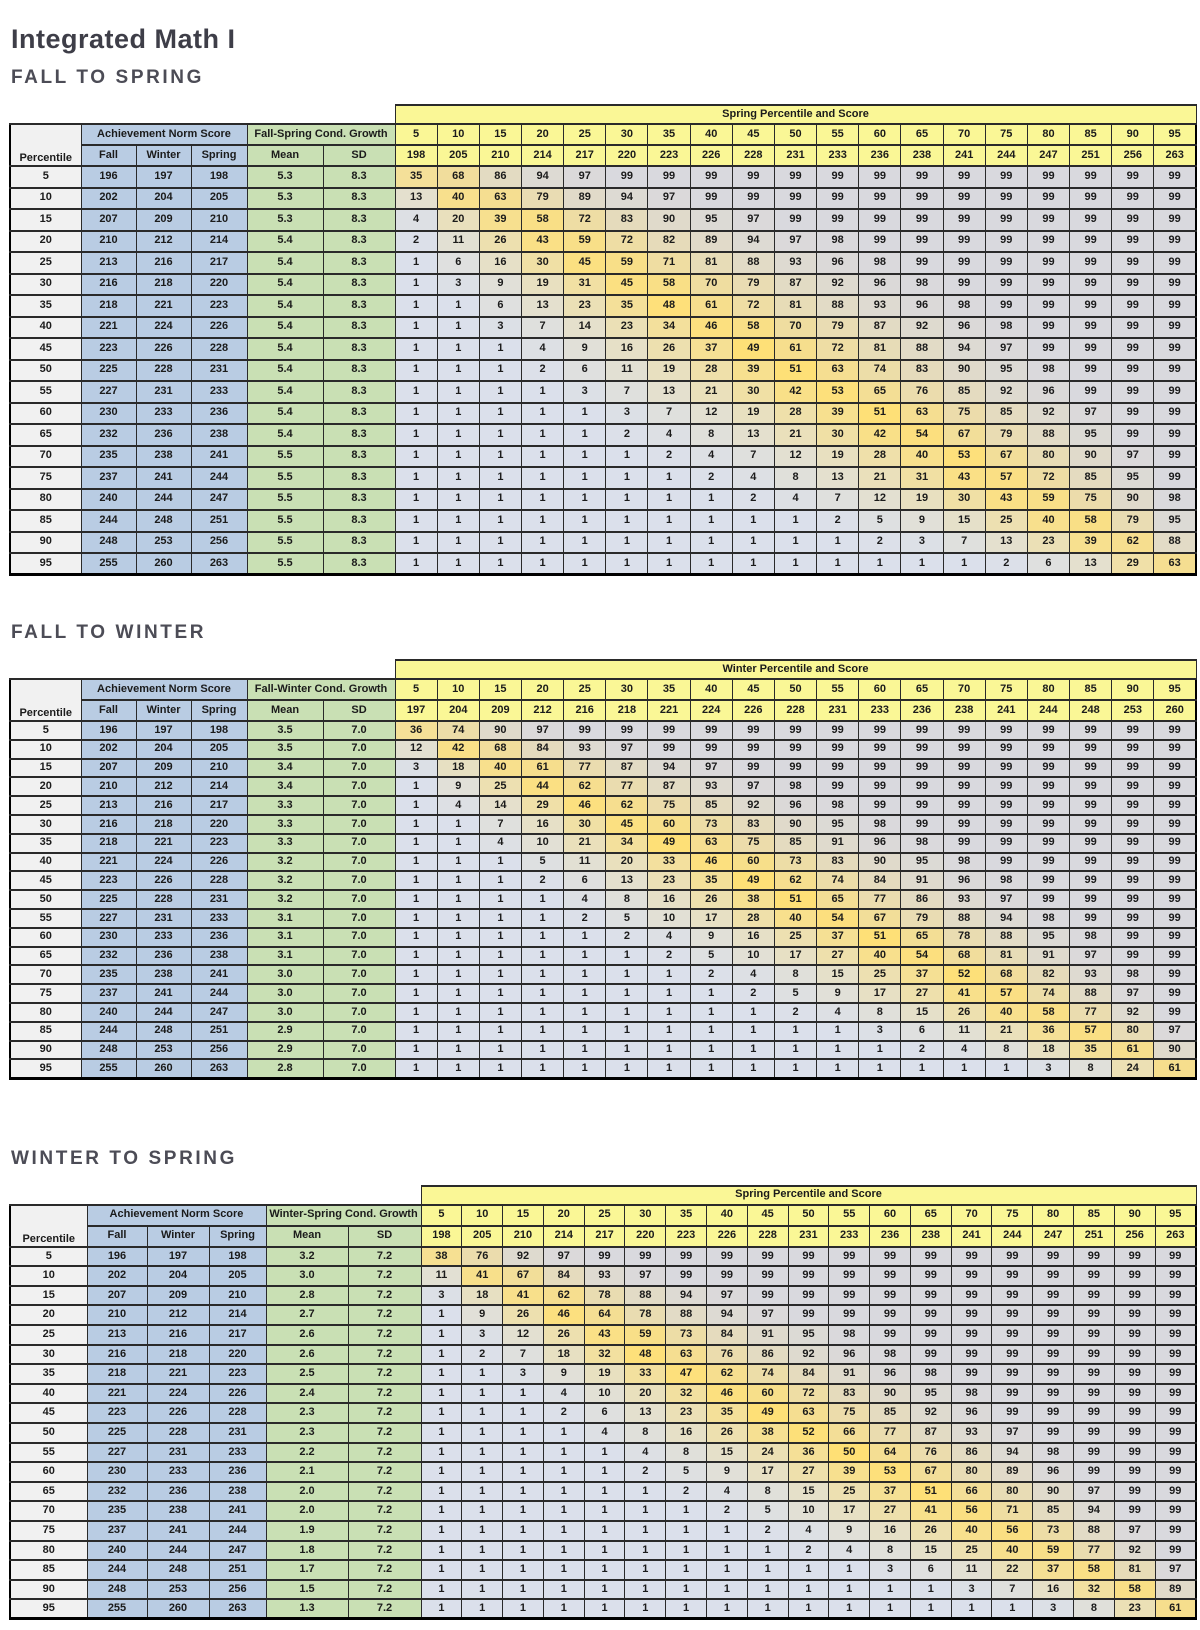  I want to click on cond-growth-cell: 37, so click(1053, 1570).